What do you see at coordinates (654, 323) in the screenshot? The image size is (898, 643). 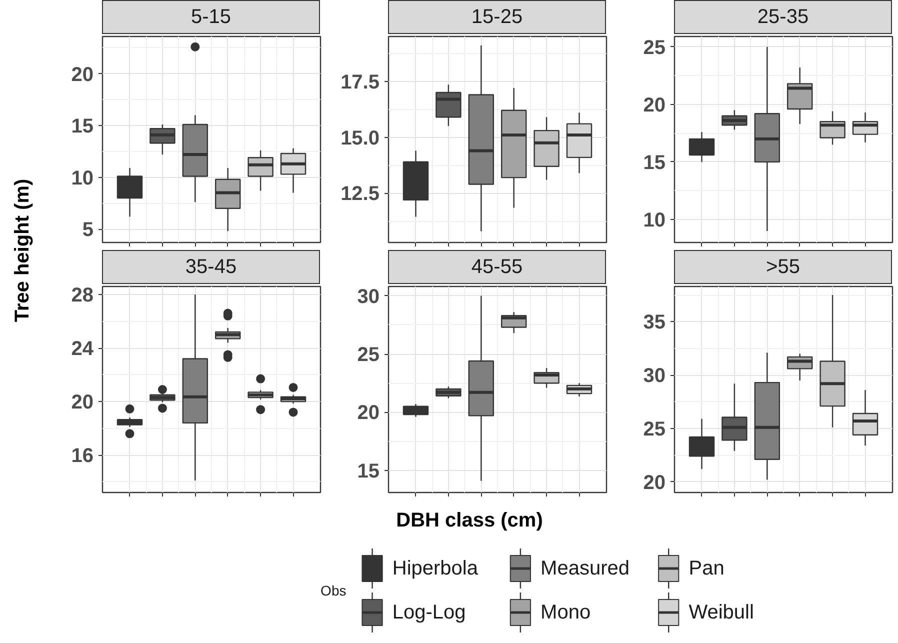 I see `y-tick-label: 35` at bounding box center [654, 323].